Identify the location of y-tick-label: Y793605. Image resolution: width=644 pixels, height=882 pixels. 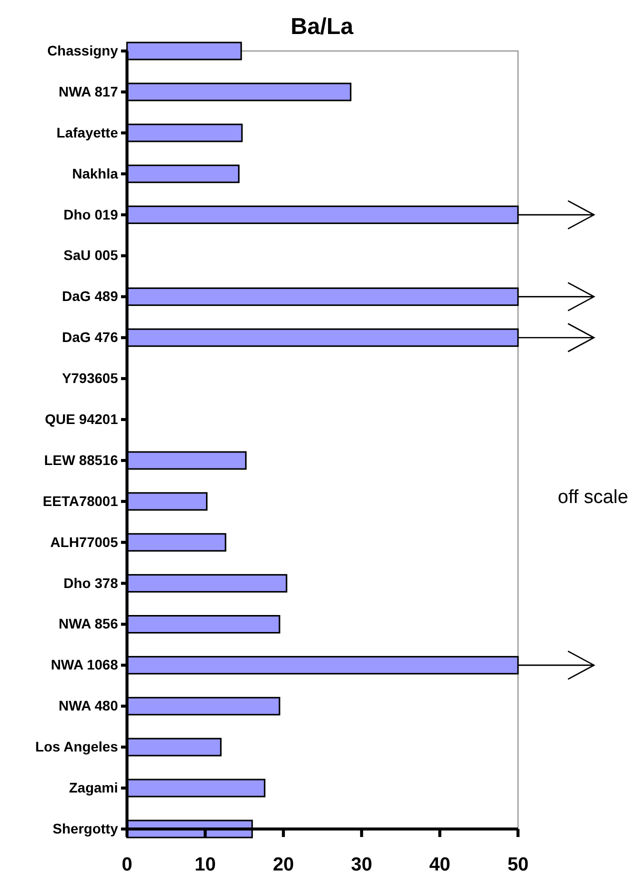
(90, 378).